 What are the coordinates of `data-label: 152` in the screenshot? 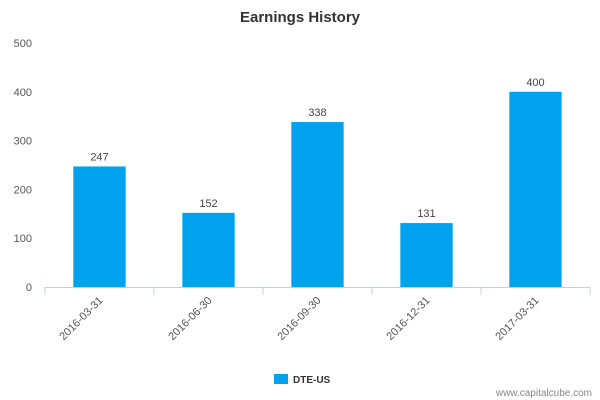 It's located at (208, 204).